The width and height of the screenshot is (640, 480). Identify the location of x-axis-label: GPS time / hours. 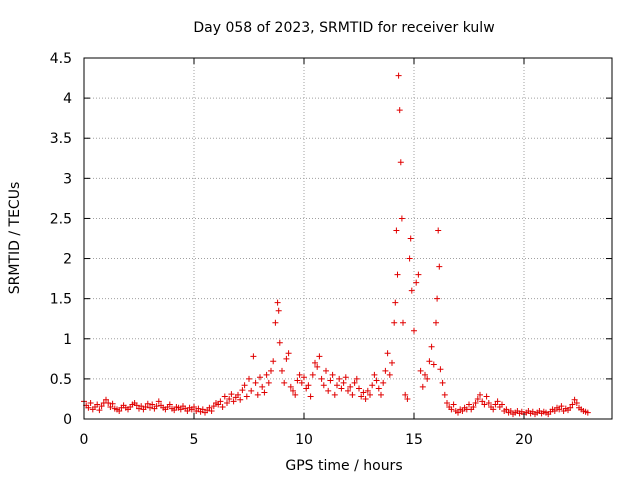
(343, 466).